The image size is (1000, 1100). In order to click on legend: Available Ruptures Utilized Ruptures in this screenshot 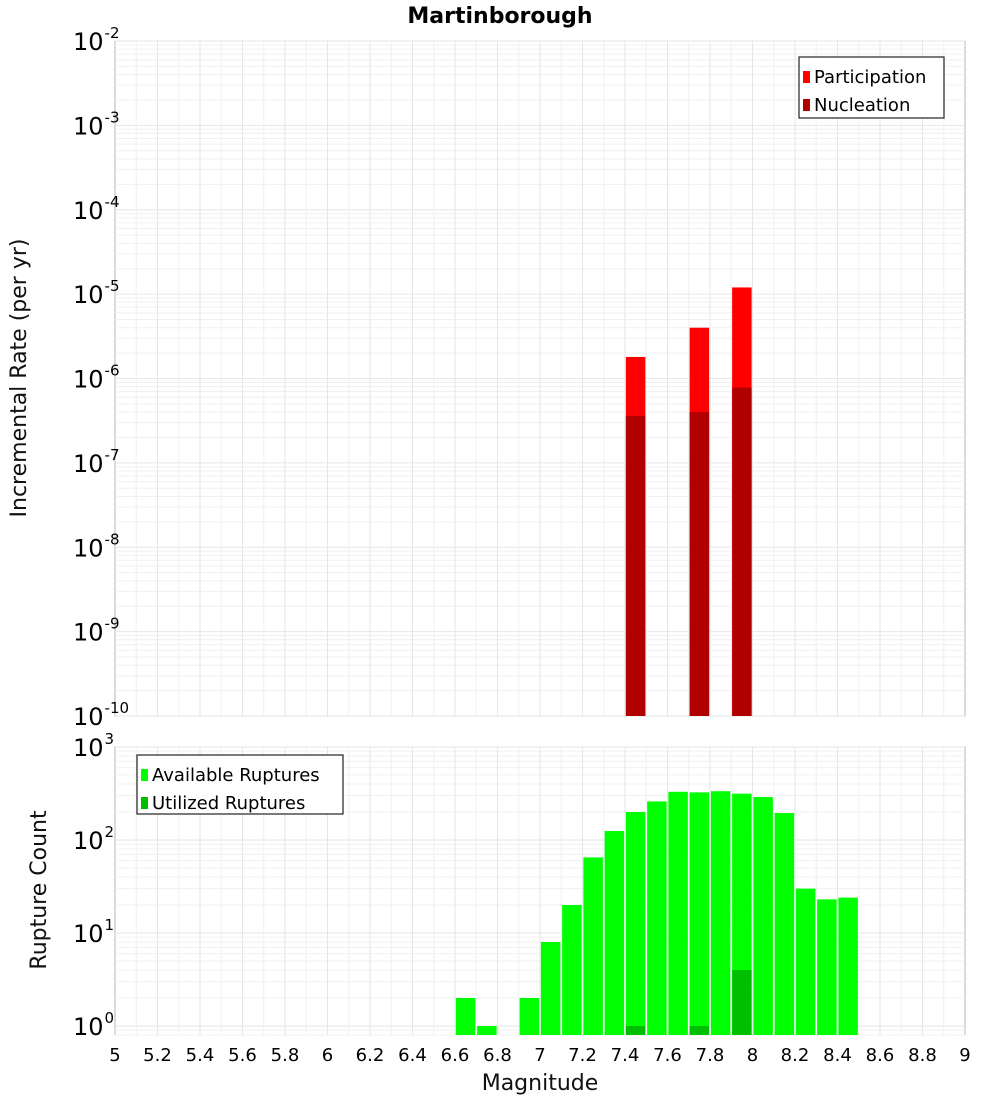, I will do `click(240, 784)`.